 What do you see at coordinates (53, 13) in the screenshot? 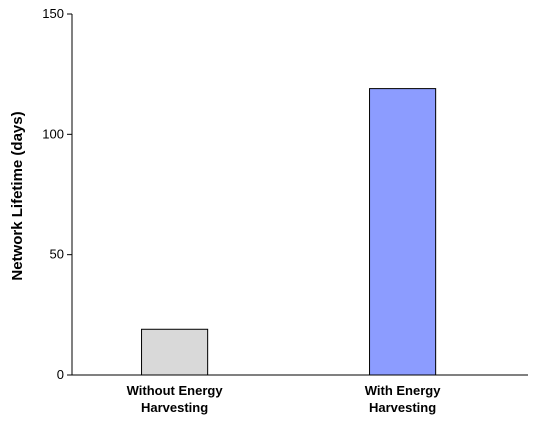
I see `y-tick-label: 150` at bounding box center [53, 13].